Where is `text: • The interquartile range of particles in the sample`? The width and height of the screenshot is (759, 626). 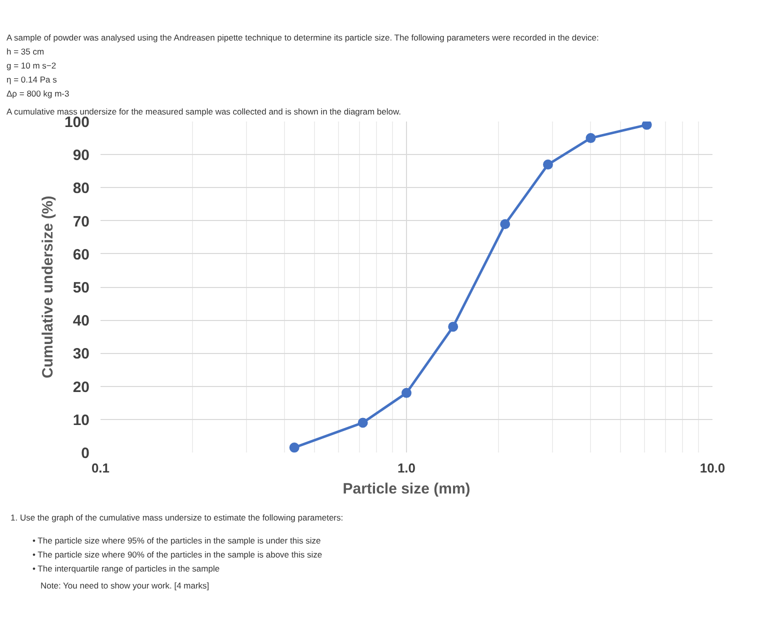
text: • The interquartile range of particles in the sample is located at coordinates (126, 569).